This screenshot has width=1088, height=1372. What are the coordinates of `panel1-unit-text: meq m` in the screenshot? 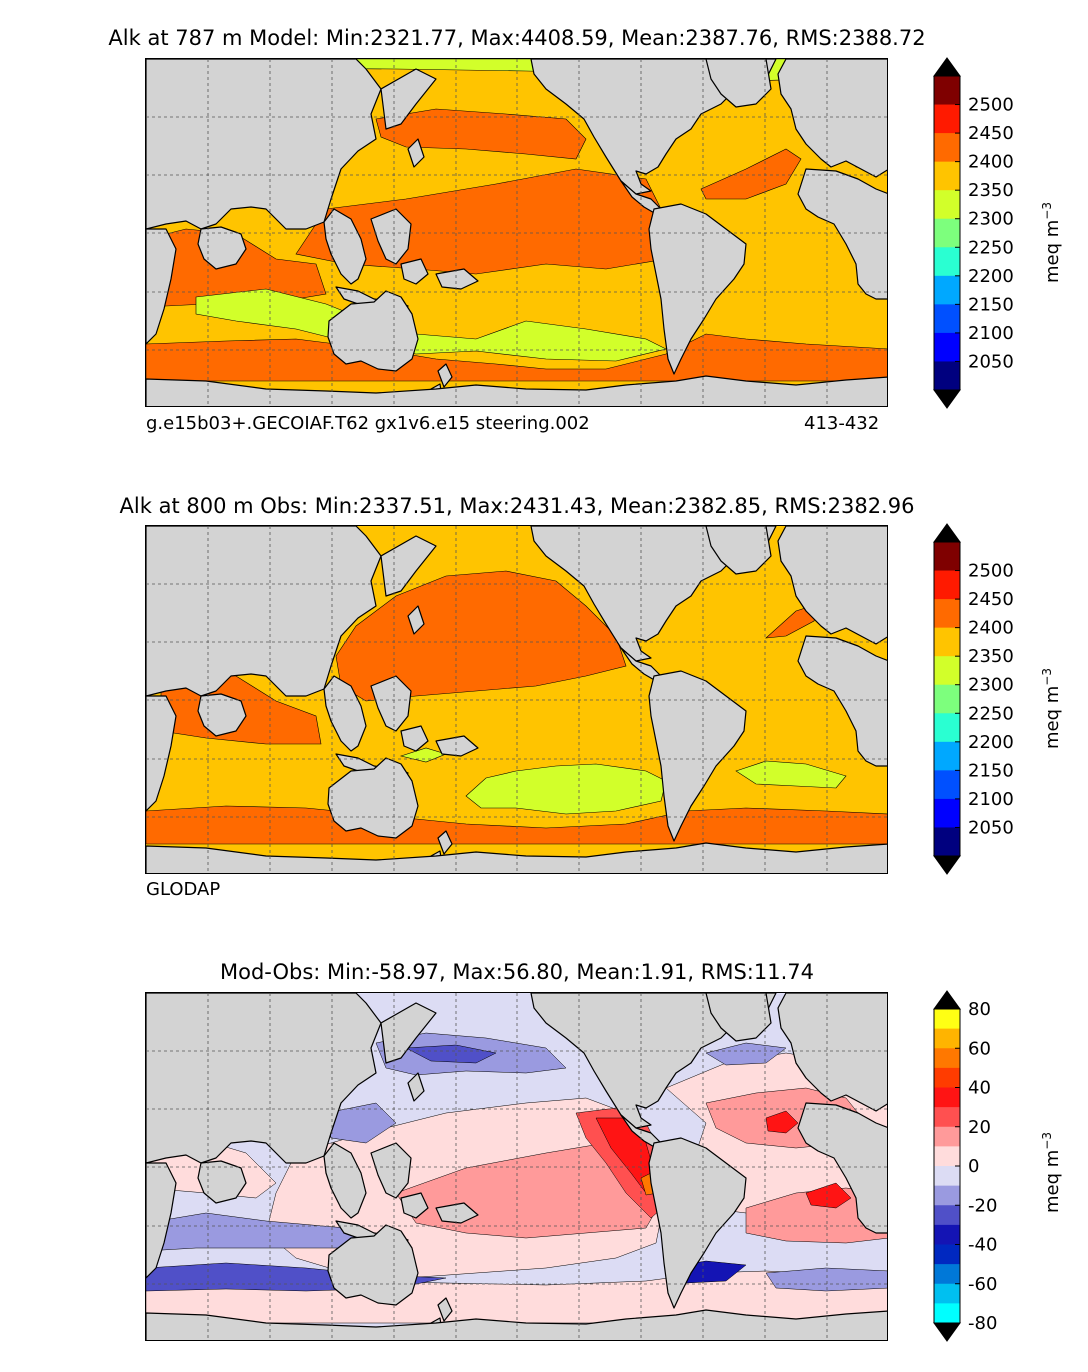 It's located at (1052, 251).